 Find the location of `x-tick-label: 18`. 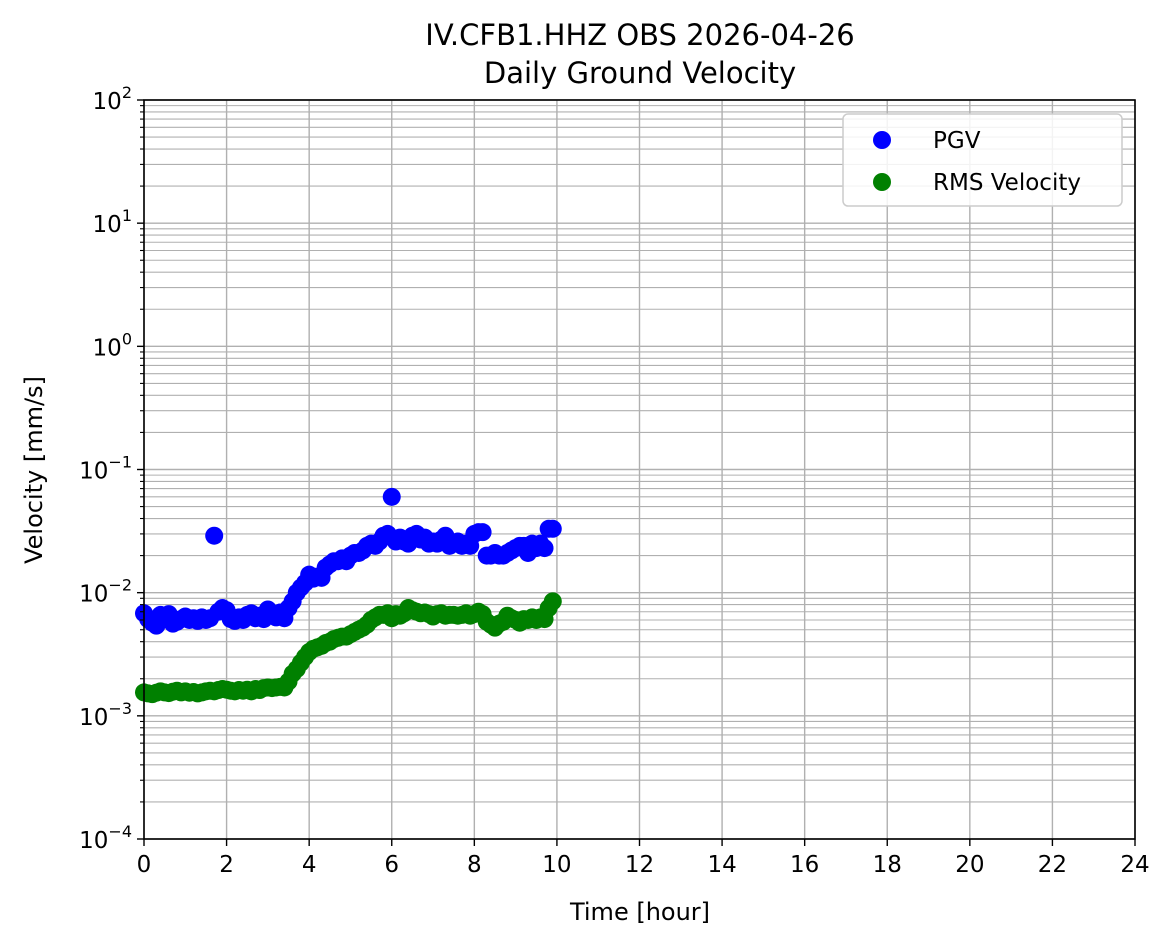

x-tick-label: 18 is located at coordinates (887, 865).